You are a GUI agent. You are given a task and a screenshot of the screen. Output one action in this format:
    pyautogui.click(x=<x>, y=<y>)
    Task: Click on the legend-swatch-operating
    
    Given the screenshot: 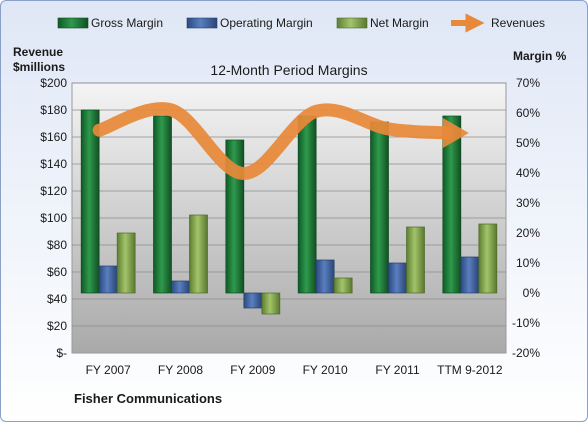 What is the action you would take?
    pyautogui.click(x=202, y=23)
    